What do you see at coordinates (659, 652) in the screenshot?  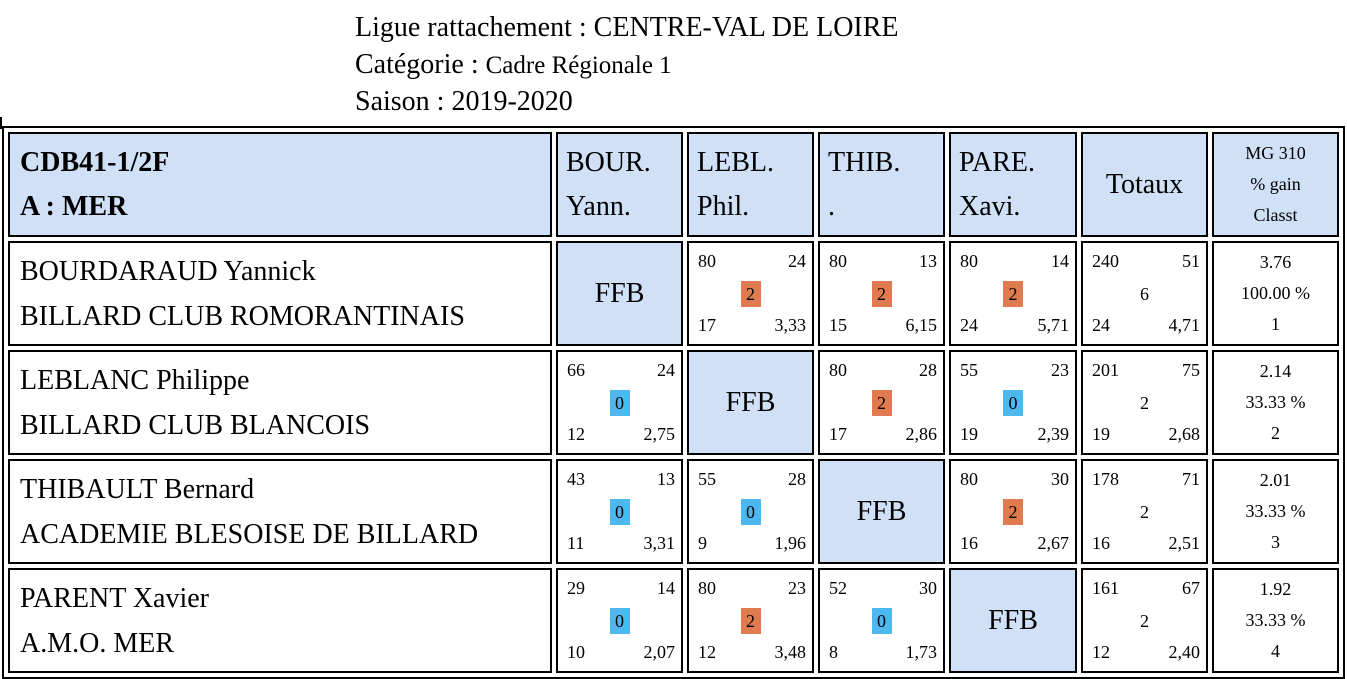 I see `match-average: 2,07` at bounding box center [659, 652].